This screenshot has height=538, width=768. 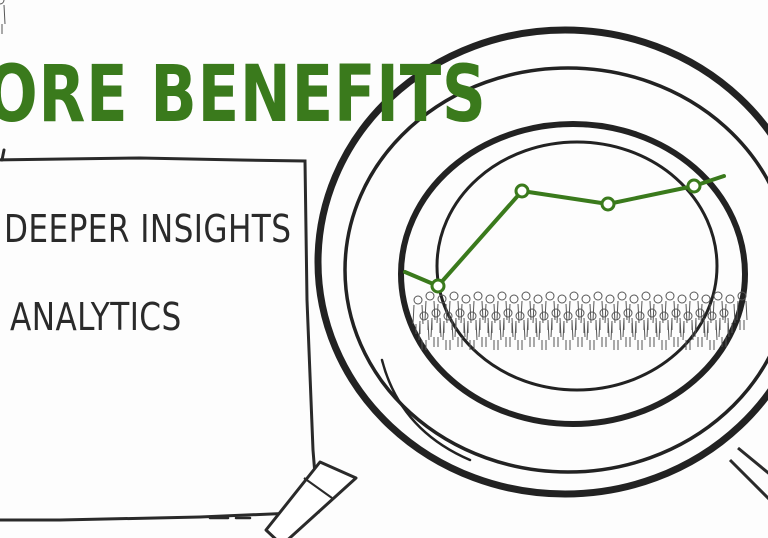 What do you see at coordinates (243, 95) in the screenshot?
I see `headline: ORE BENEFITS` at bounding box center [243, 95].